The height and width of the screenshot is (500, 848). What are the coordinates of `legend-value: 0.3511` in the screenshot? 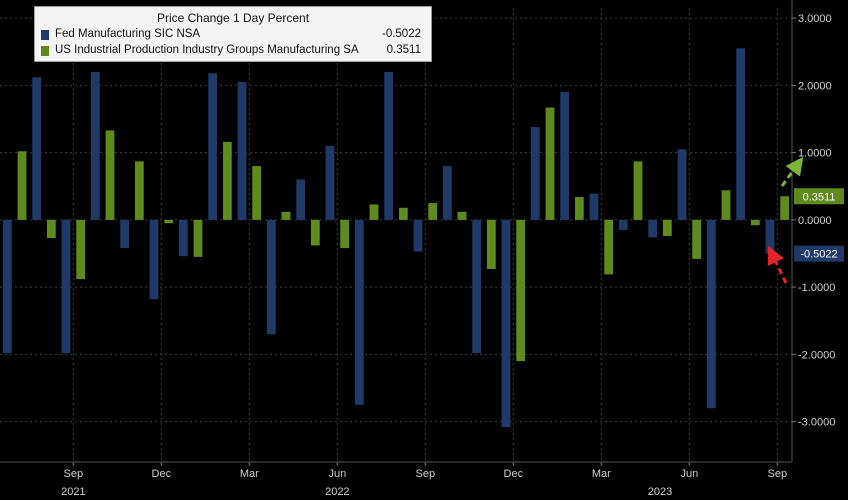 It's located at (403, 50).